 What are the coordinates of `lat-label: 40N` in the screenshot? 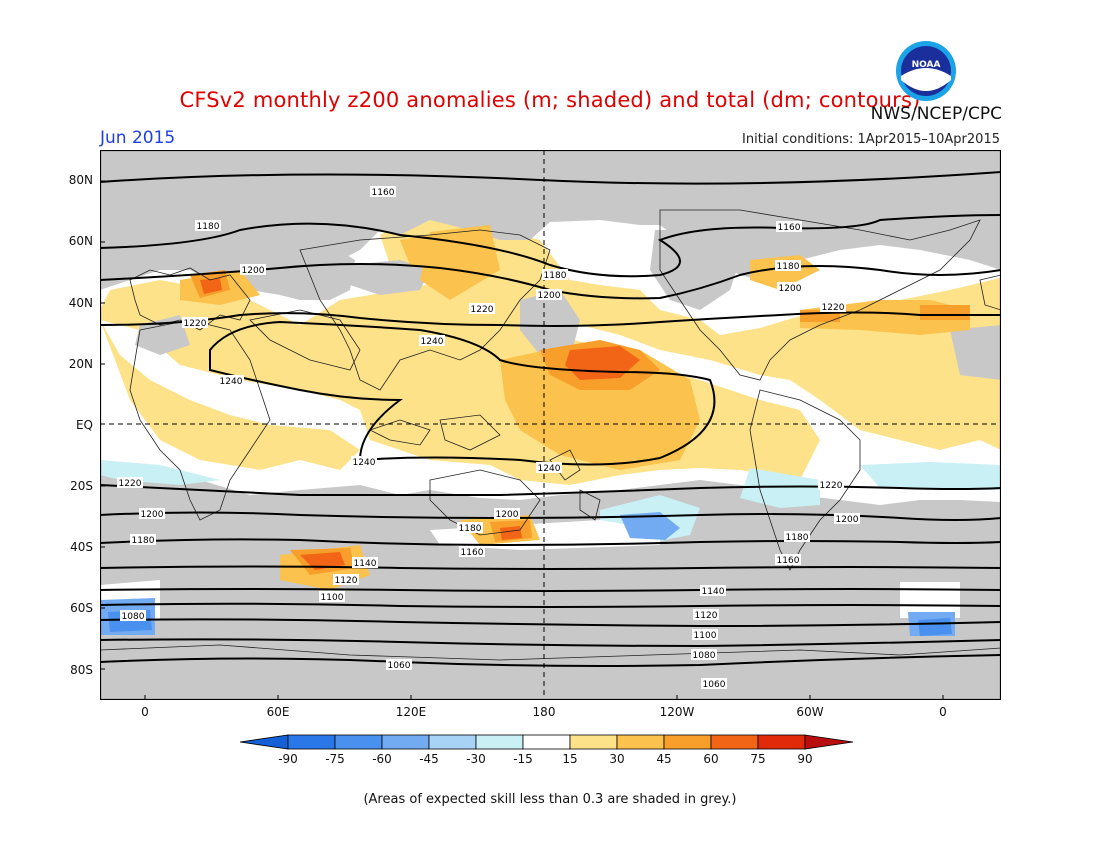 It's located at (80, 303).